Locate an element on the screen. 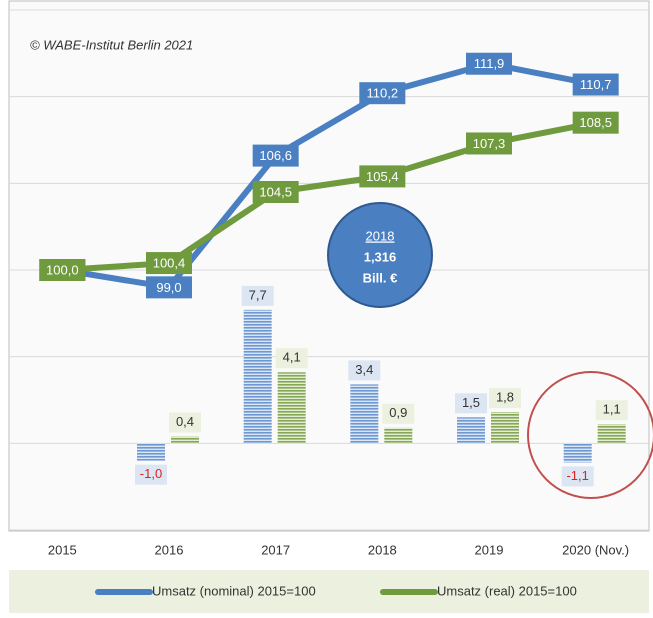 The width and height of the screenshot is (653, 618). bar-label: 3,4 is located at coordinates (364, 369).